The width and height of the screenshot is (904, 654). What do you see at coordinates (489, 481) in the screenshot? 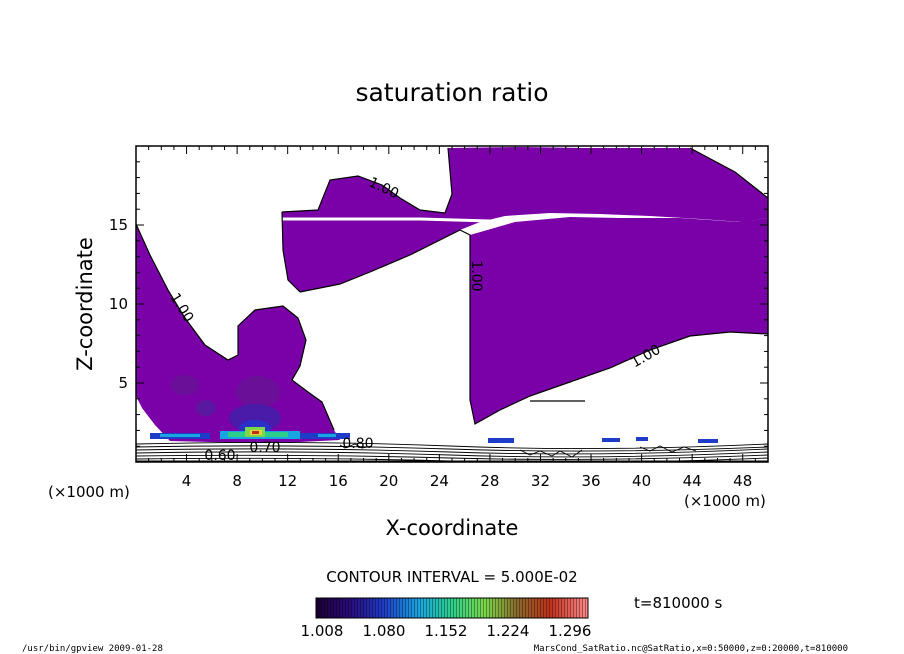
I see `x-tick-label: 28` at bounding box center [489, 481].